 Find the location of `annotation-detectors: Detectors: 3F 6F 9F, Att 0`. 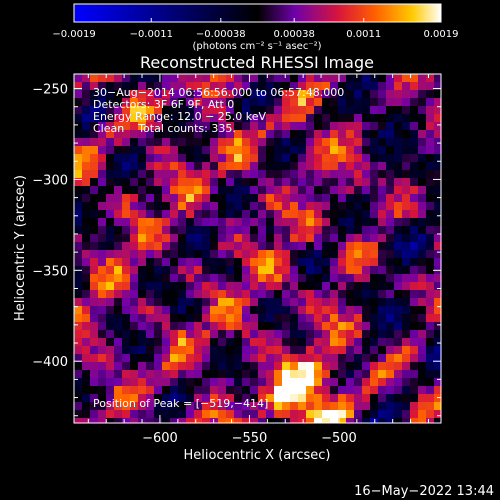

annotation-detectors: Detectors: 3F 6F 9F, Att 0 is located at coordinates (163, 104).